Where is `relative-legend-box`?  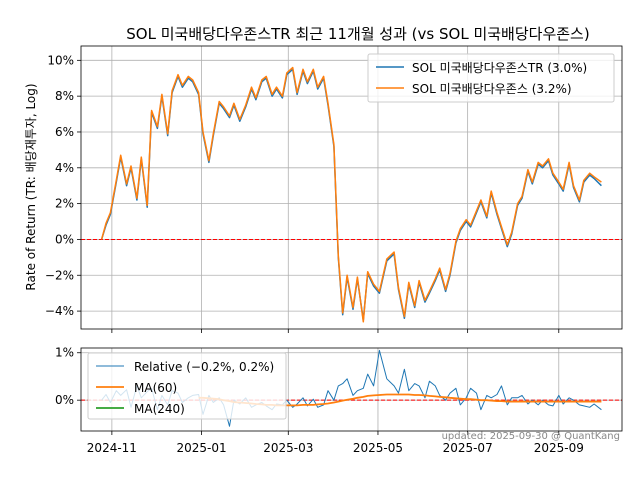
relative-legend-box is located at coordinates (187, 386).